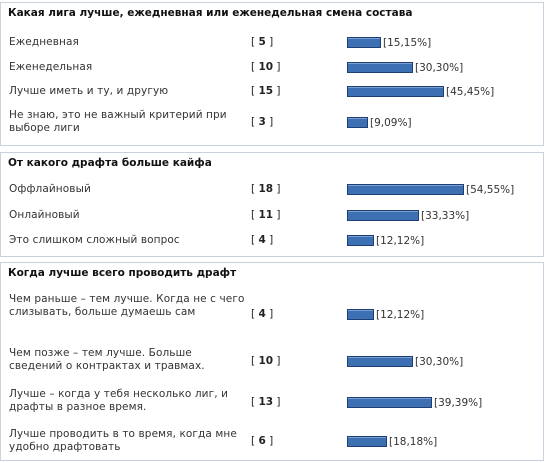 This screenshot has width=546, height=463. Describe the element at coordinates (262, 42) in the screenshot. I see `vote-count: [ 5 ]` at that location.